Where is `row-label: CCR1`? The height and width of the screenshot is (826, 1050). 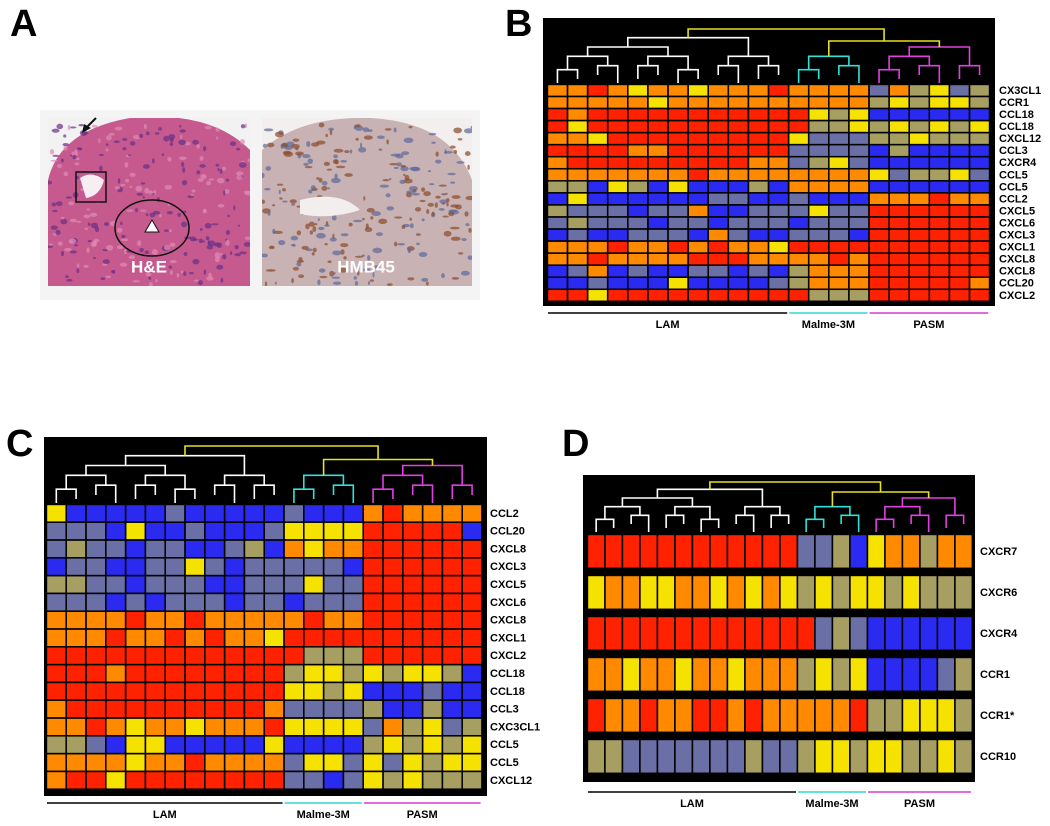 row-label: CCR1 is located at coordinates (1014, 103).